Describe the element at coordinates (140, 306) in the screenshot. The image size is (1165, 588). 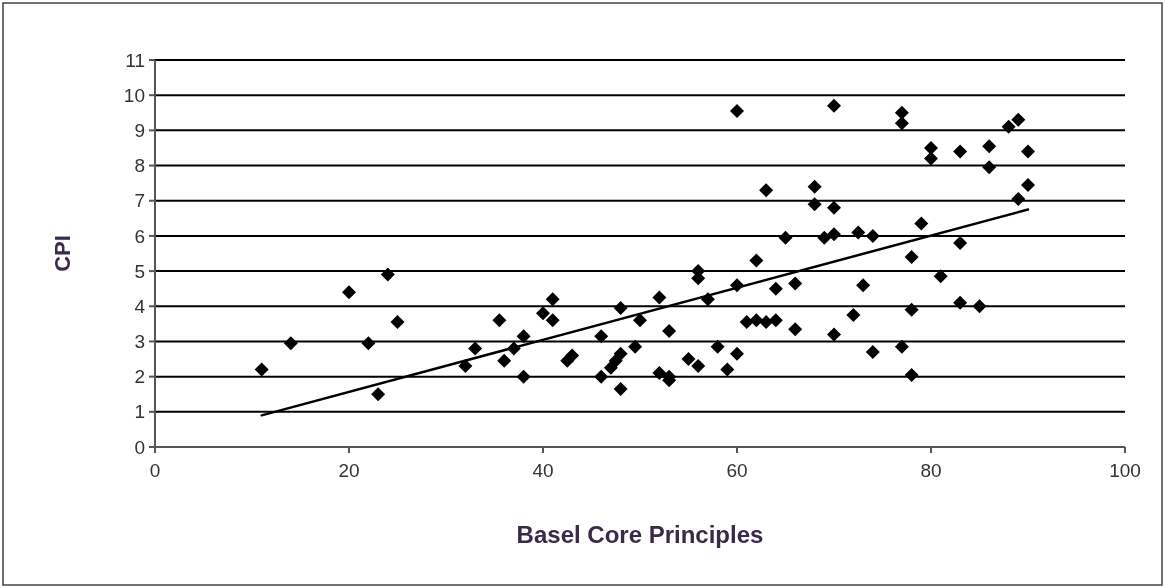
I see `y-tick-label: 4` at that location.